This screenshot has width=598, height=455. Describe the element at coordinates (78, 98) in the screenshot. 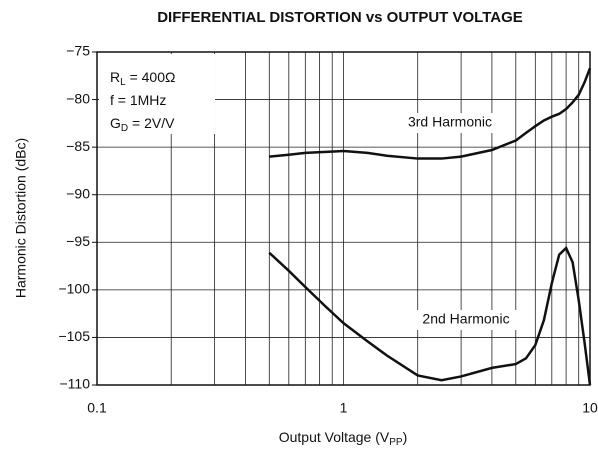

I see `y-tick-label: −80` at that location.